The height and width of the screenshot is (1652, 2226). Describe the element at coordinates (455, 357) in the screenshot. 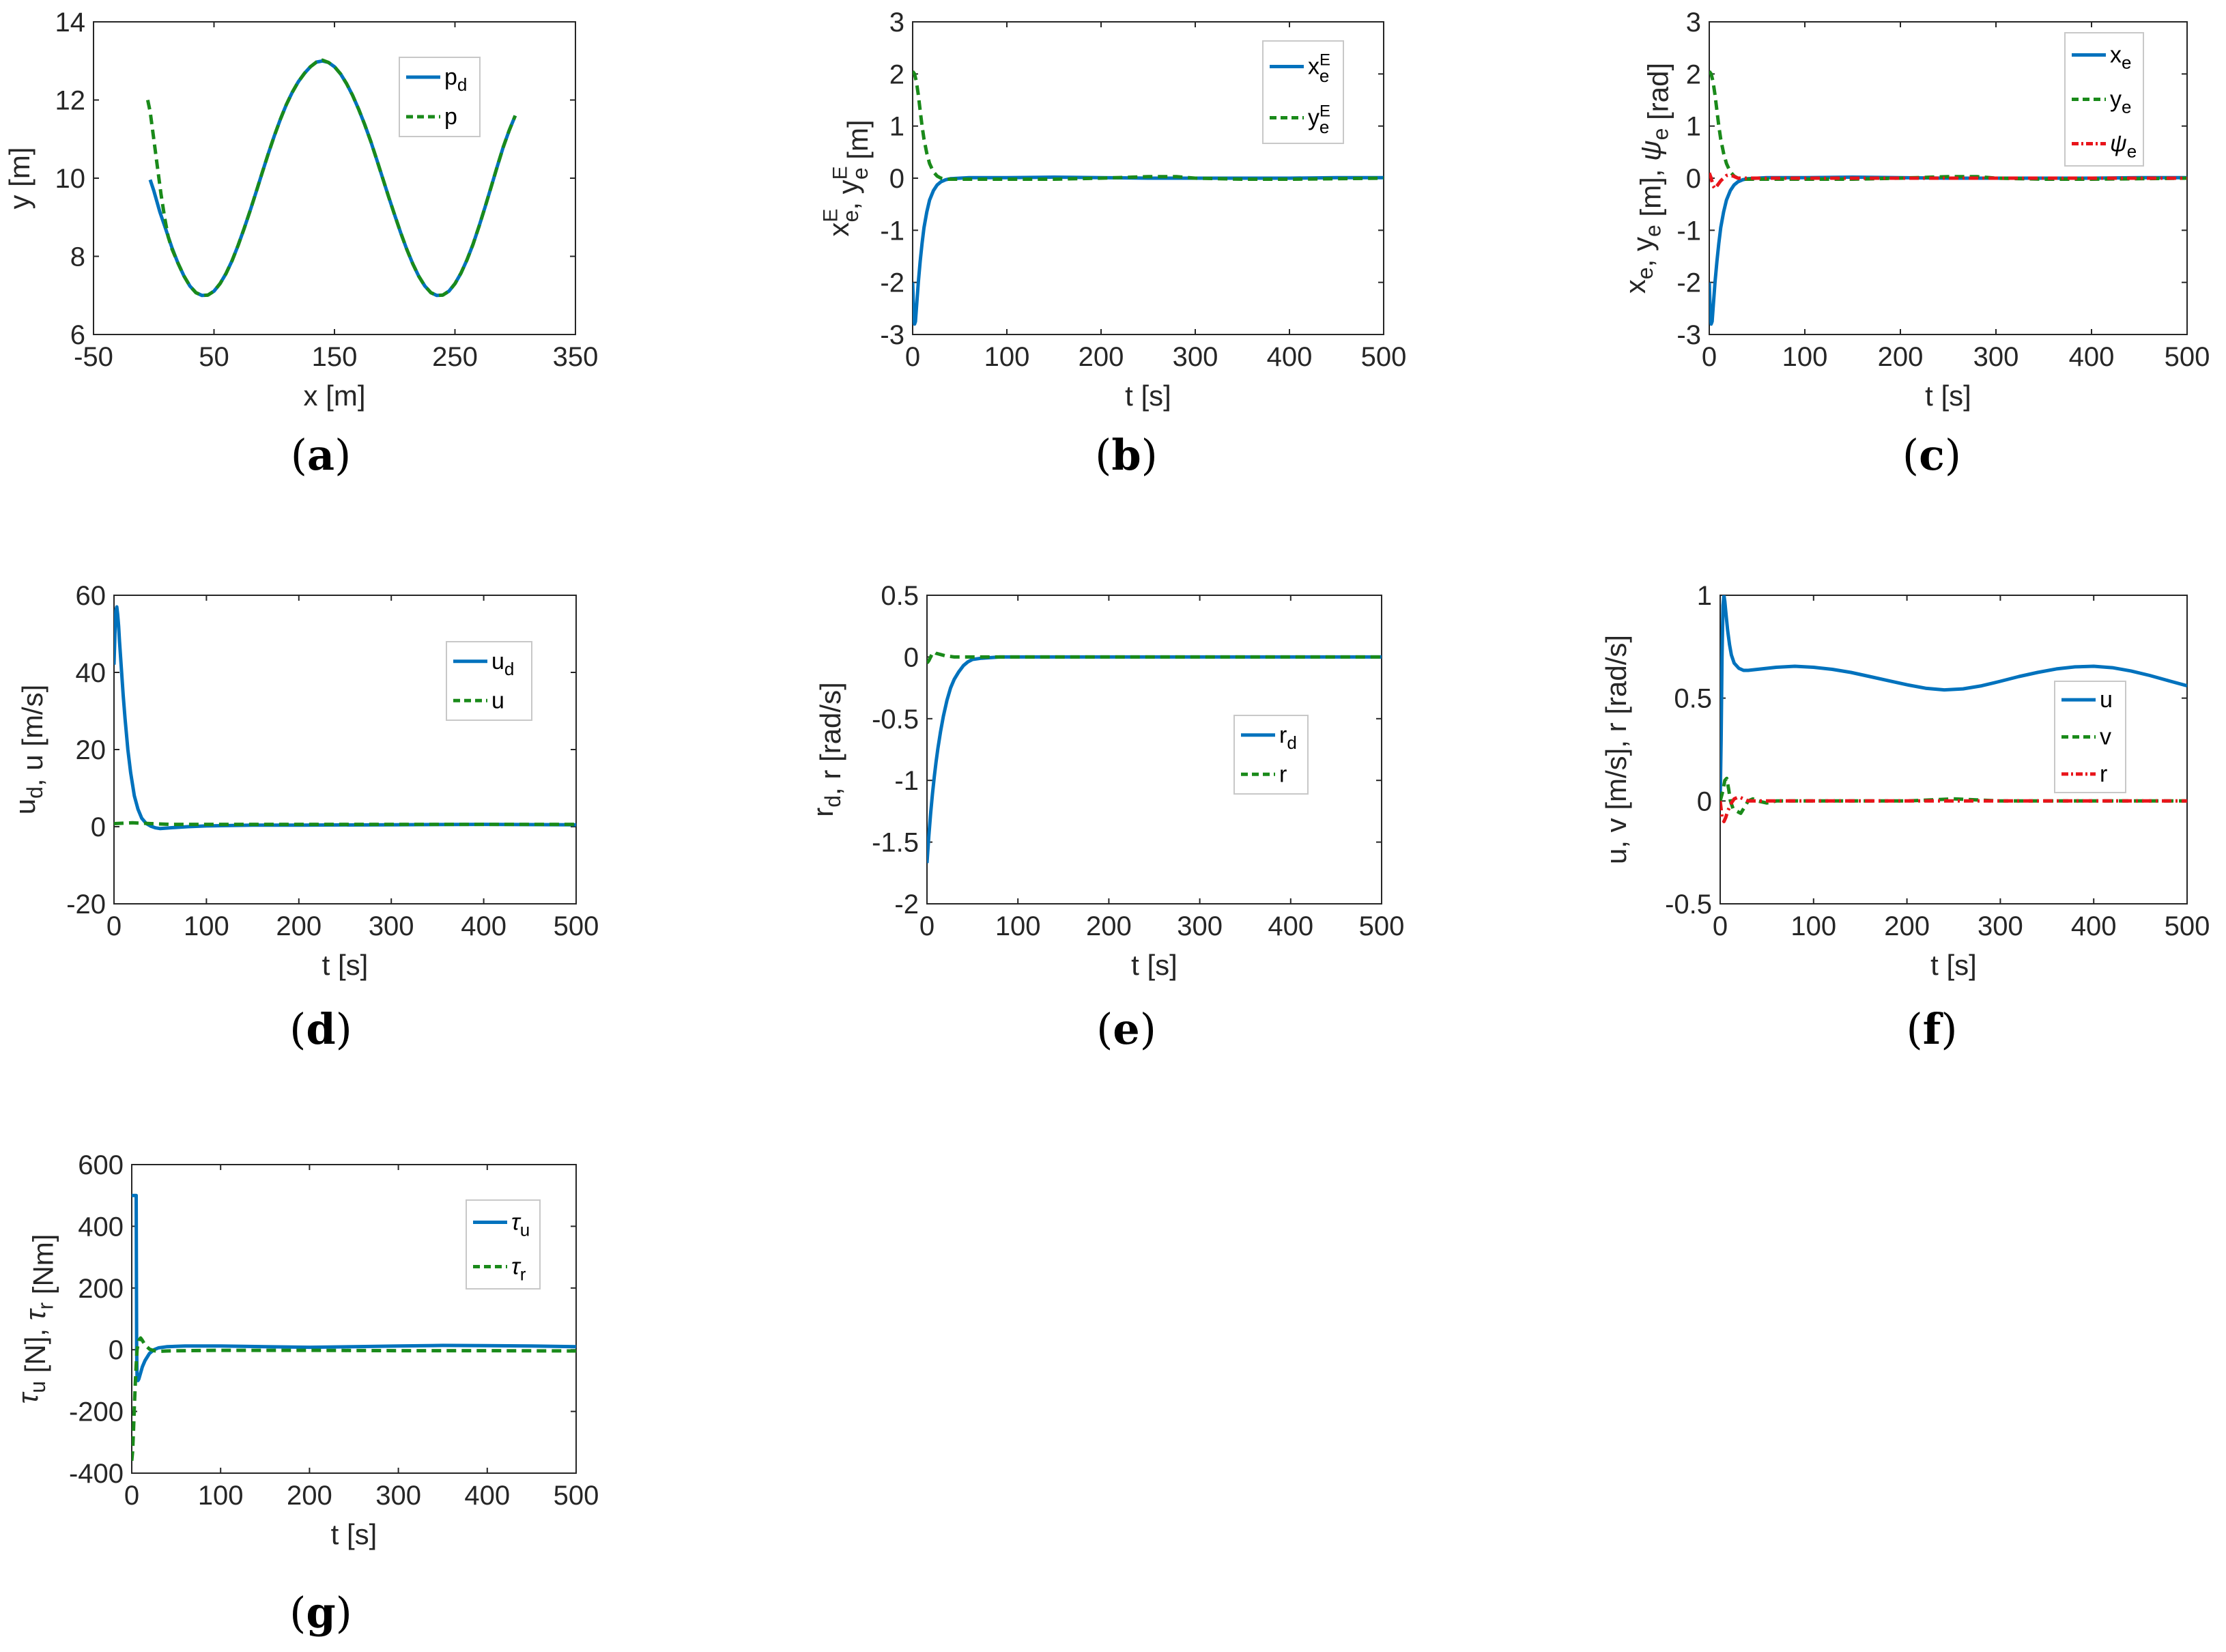

I see `x-tick-label: 250` at that location.